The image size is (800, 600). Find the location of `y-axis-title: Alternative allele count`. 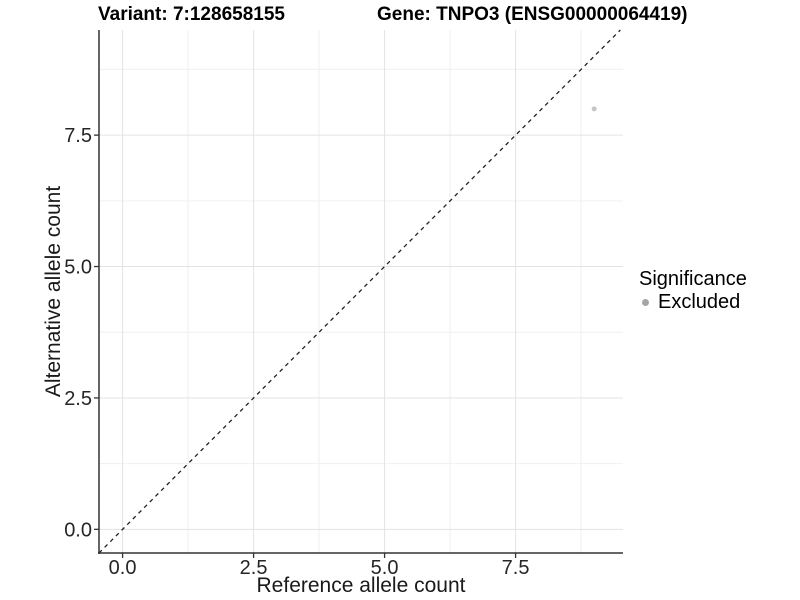

y-axis-title: Alternative allele count is located at coordinates (53, 291).